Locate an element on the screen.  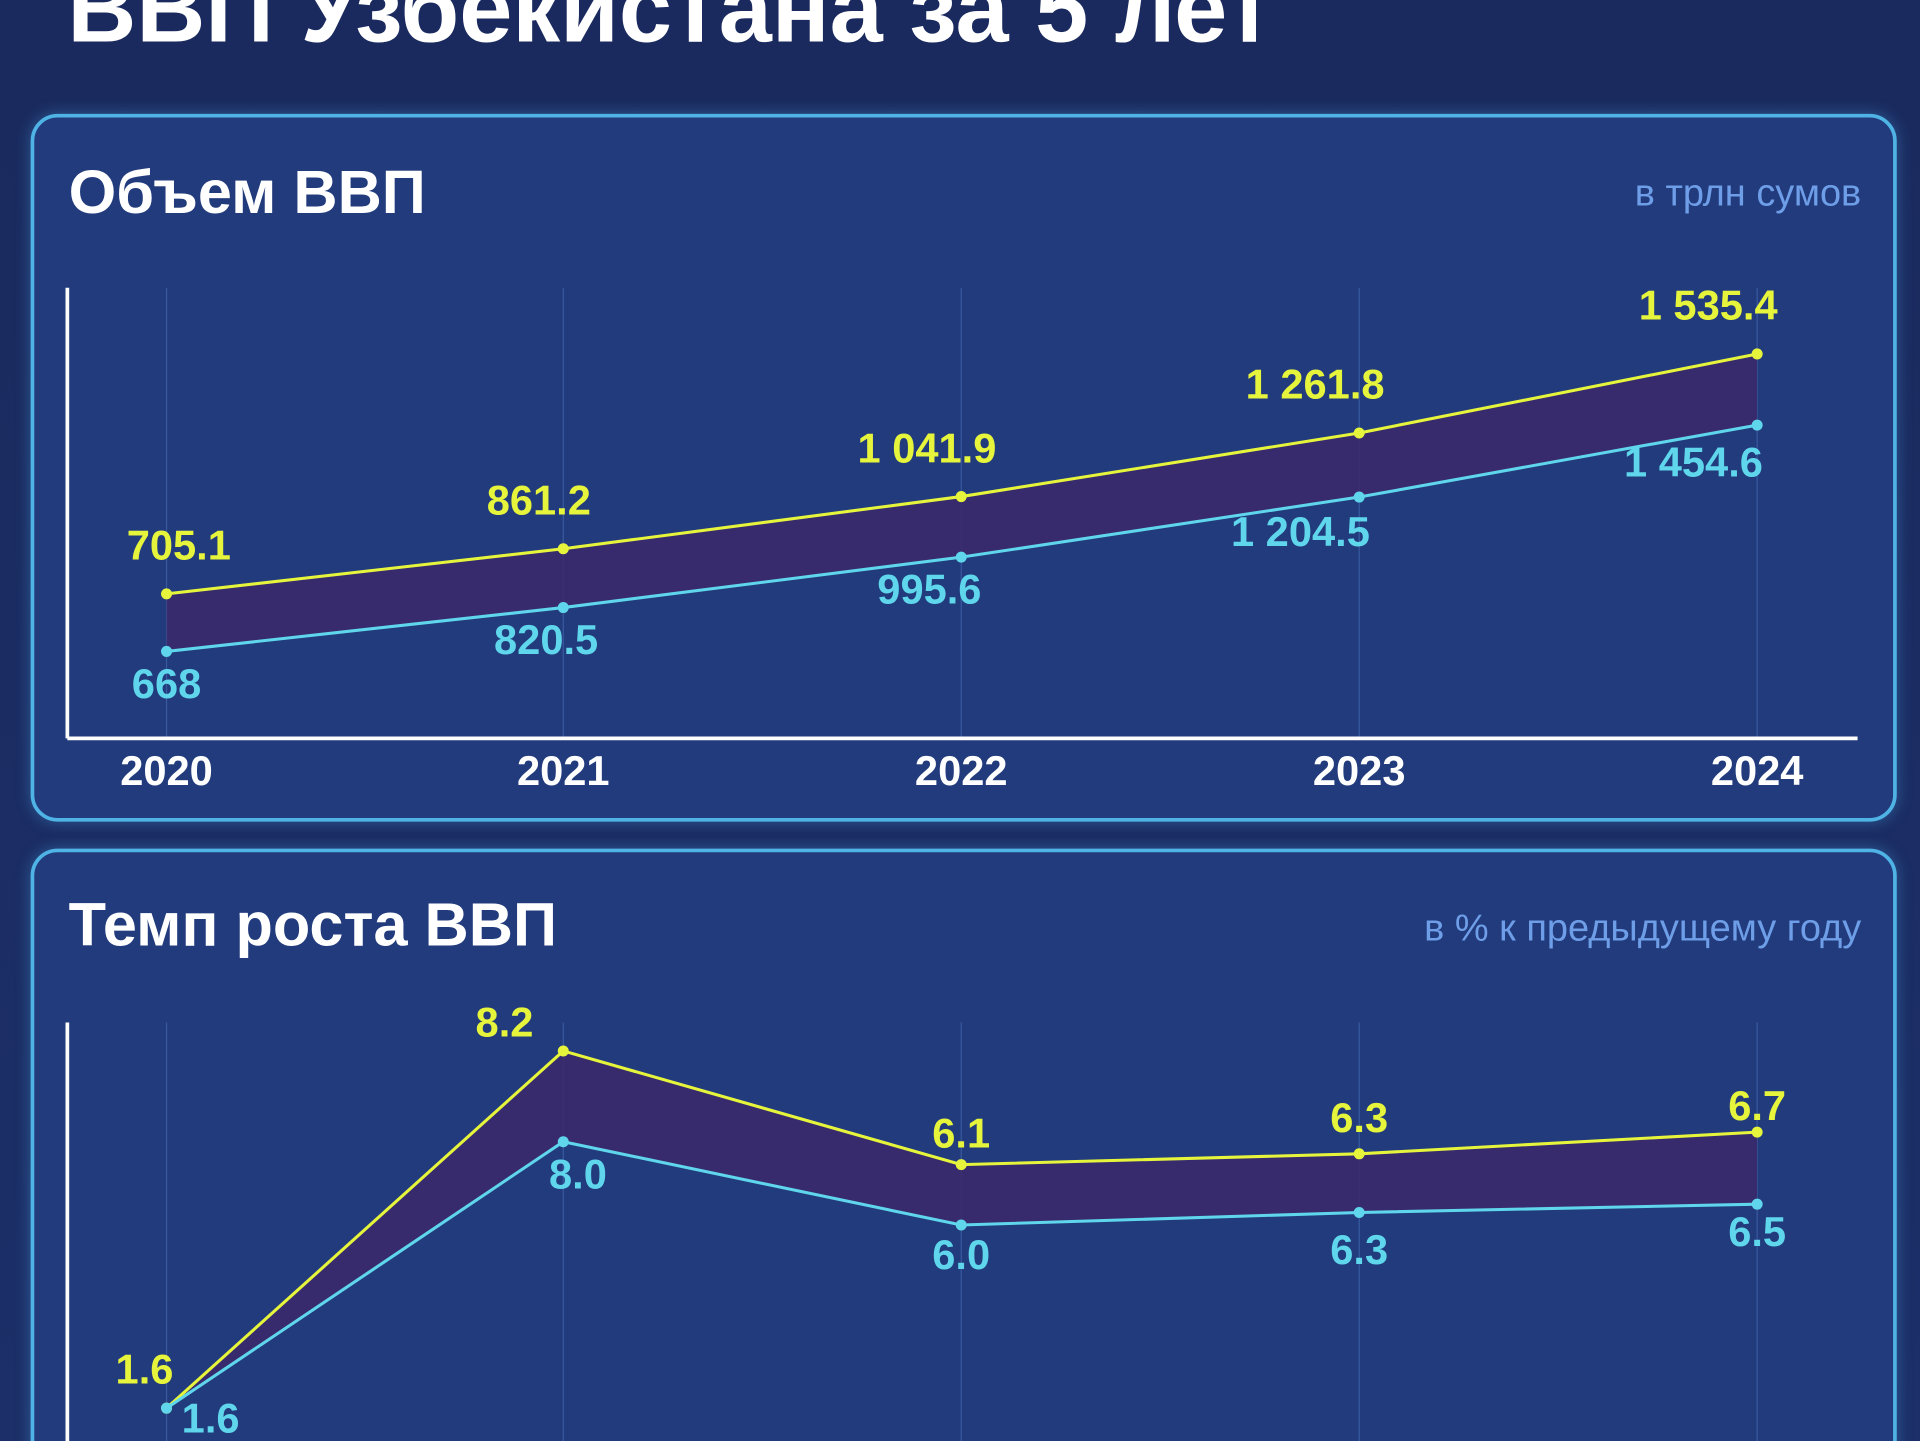
data-label: 1 041.9 is located at coordinates (927, 447).